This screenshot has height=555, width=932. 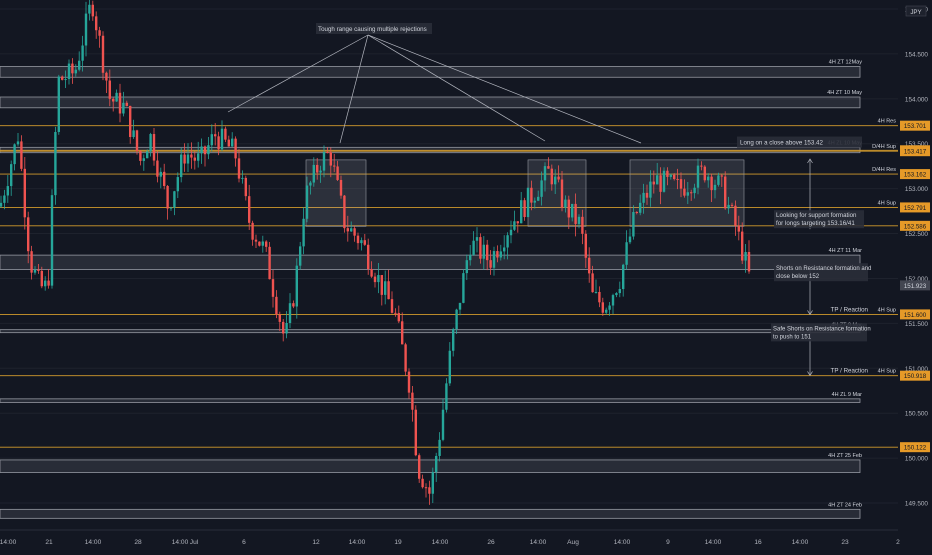 I want to click on level-tag-label: 151.600, so click(x=915, y=315).